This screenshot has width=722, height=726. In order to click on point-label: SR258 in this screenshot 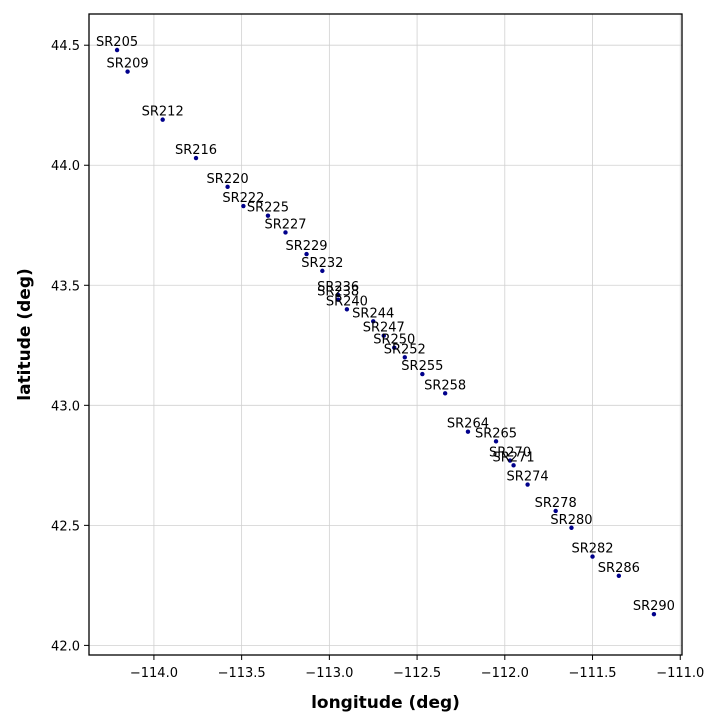, I will do `click(445, 385)`.